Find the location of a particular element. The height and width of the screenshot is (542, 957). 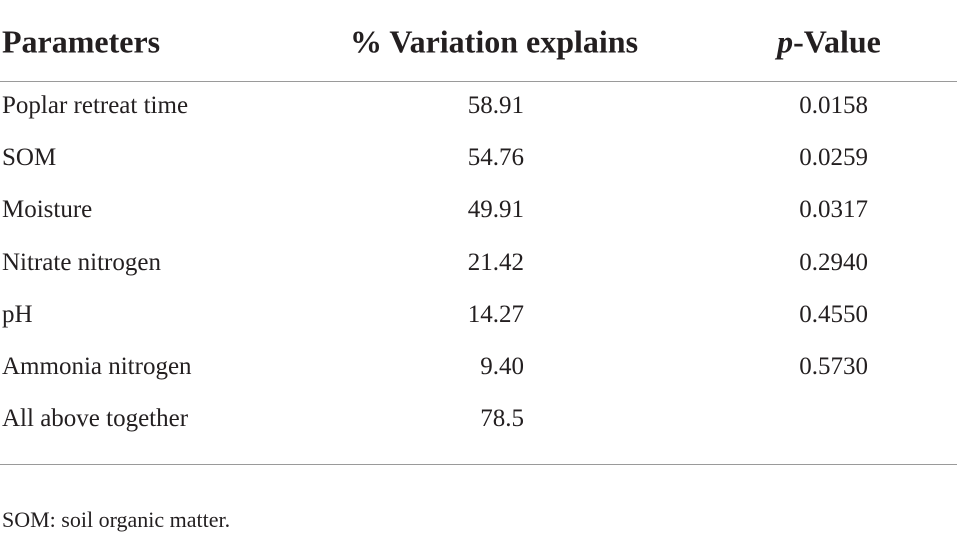

row-label: SOM is located at coordinates (29, 158).